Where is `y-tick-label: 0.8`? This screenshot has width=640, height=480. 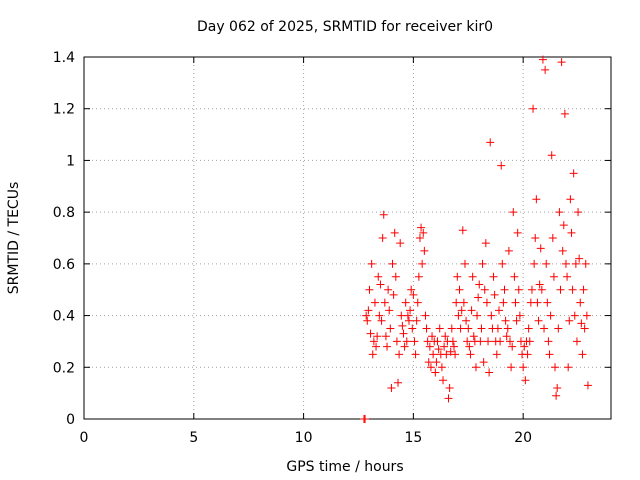
y-tick-label: 0.8 is located at coordinates (64, 213).